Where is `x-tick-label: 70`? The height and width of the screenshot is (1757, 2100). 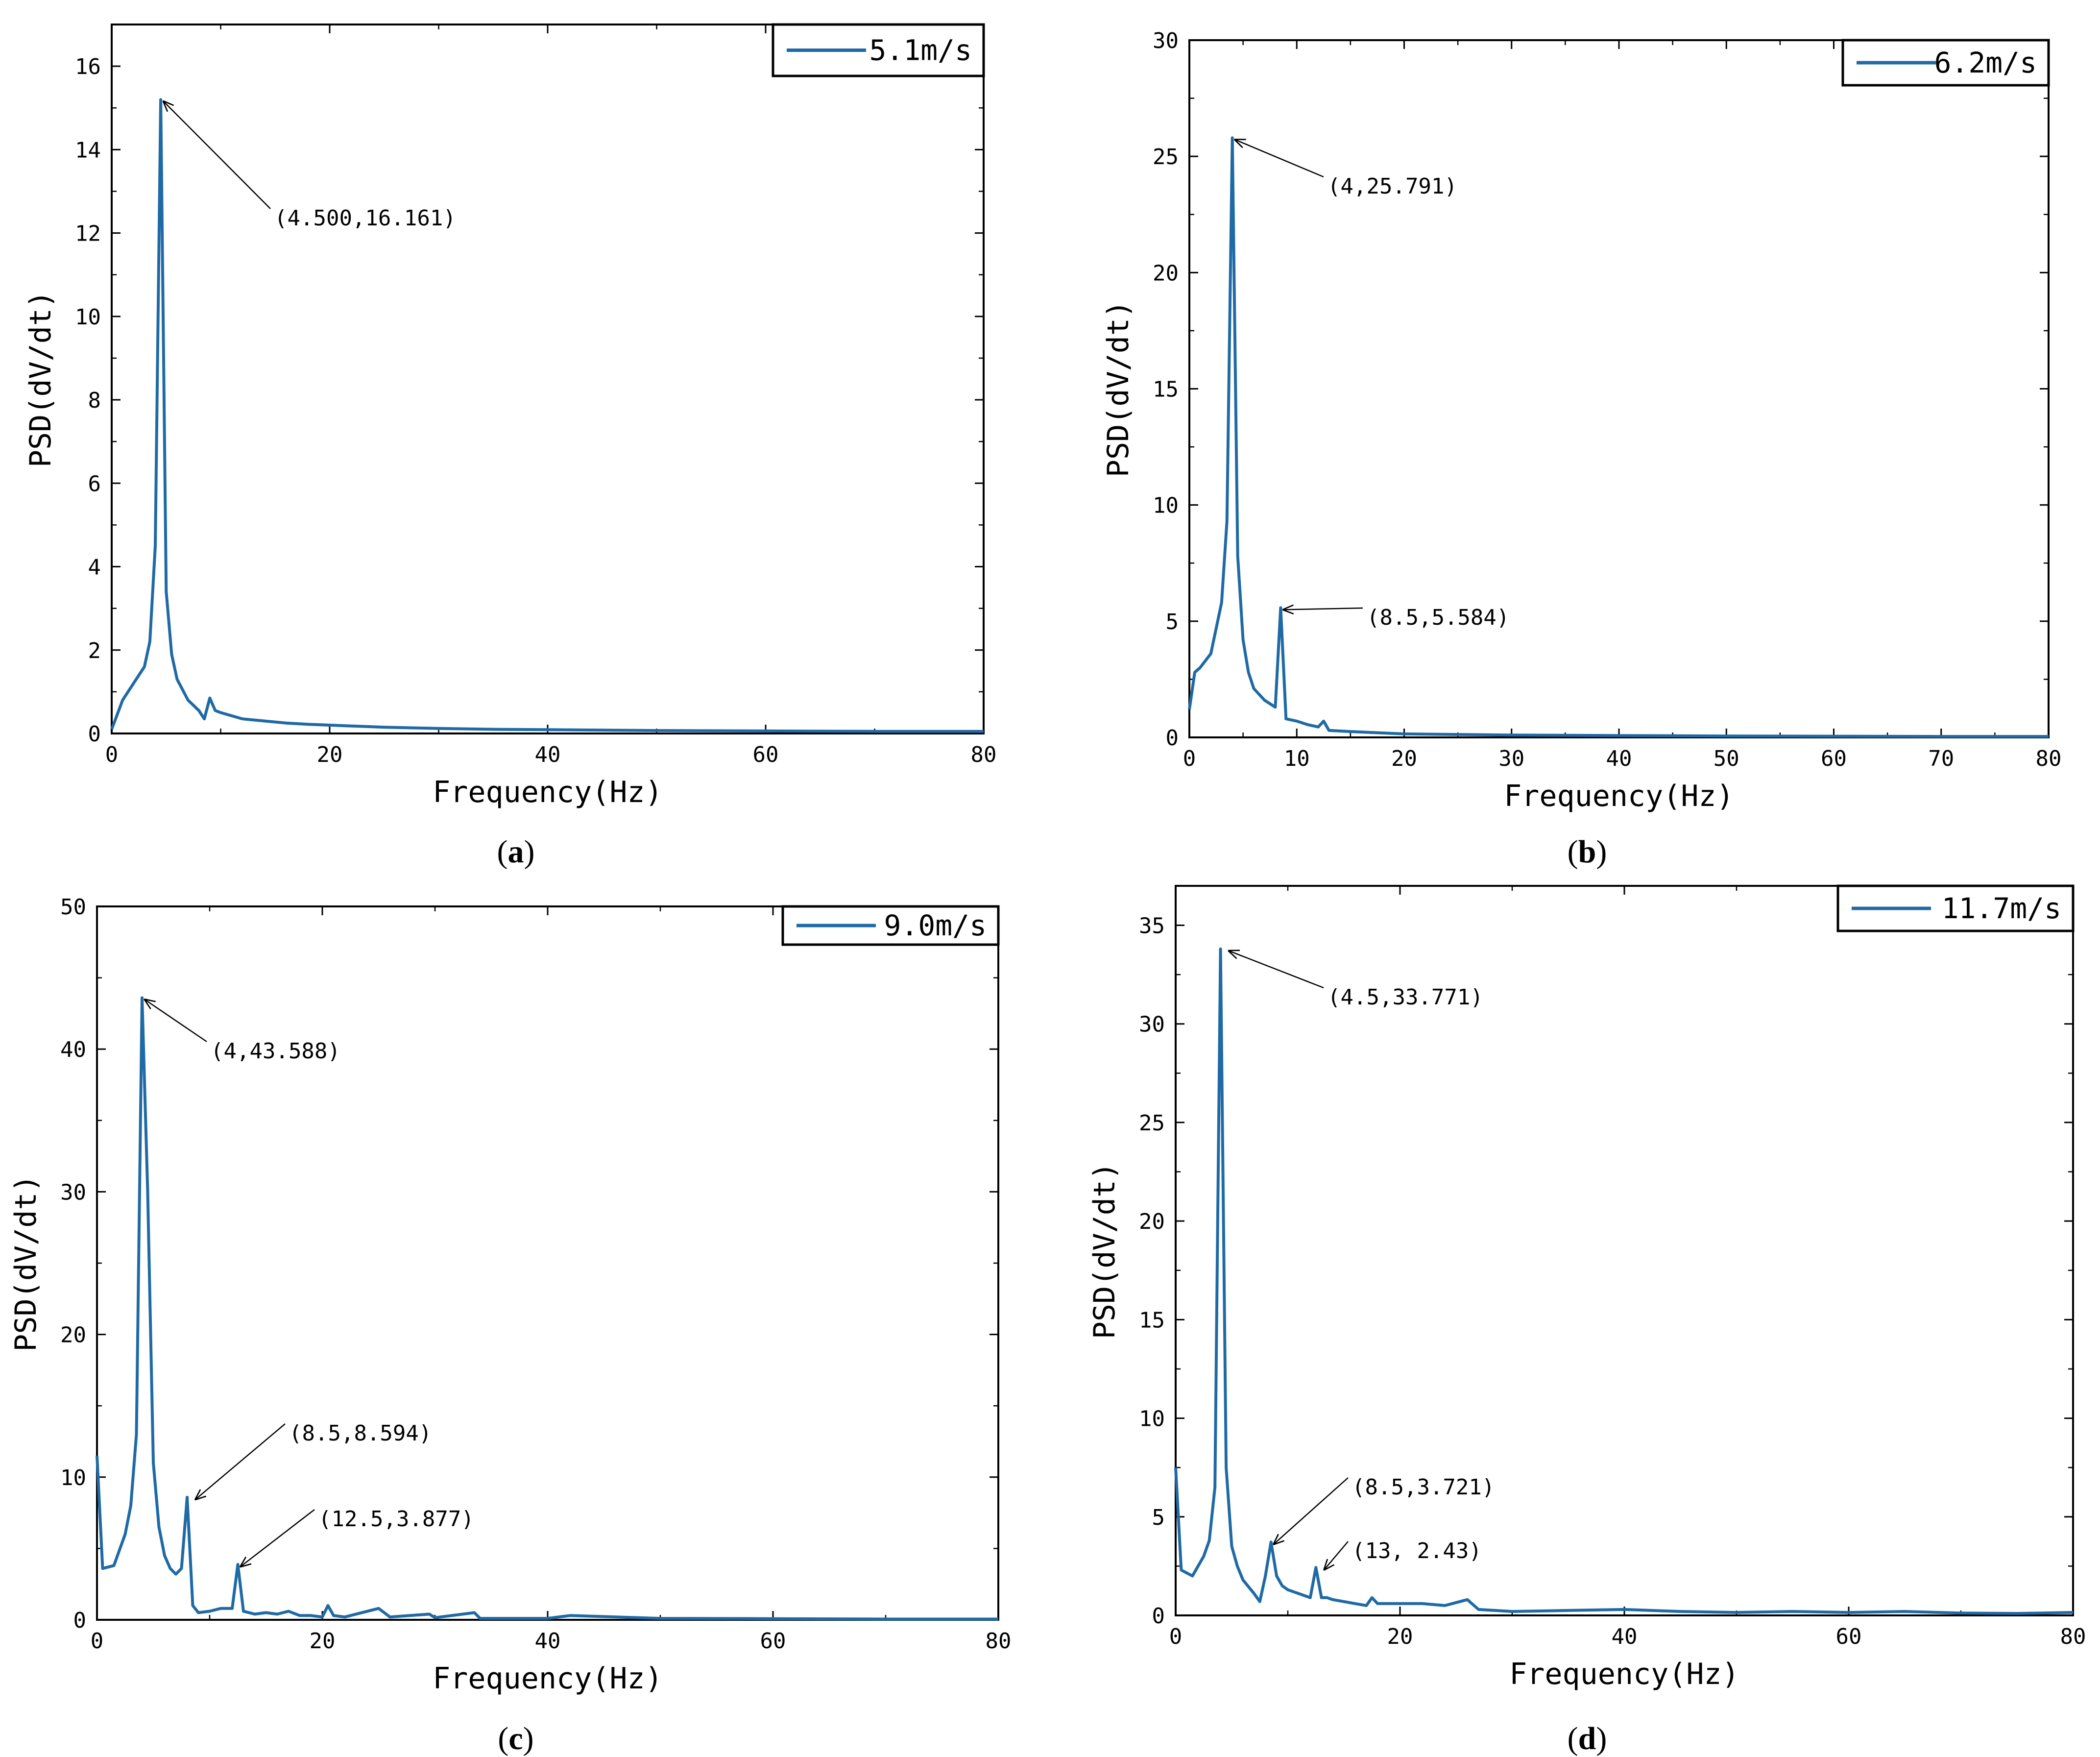 x-tick-label: 70 is located at coordinates (1941, 758).